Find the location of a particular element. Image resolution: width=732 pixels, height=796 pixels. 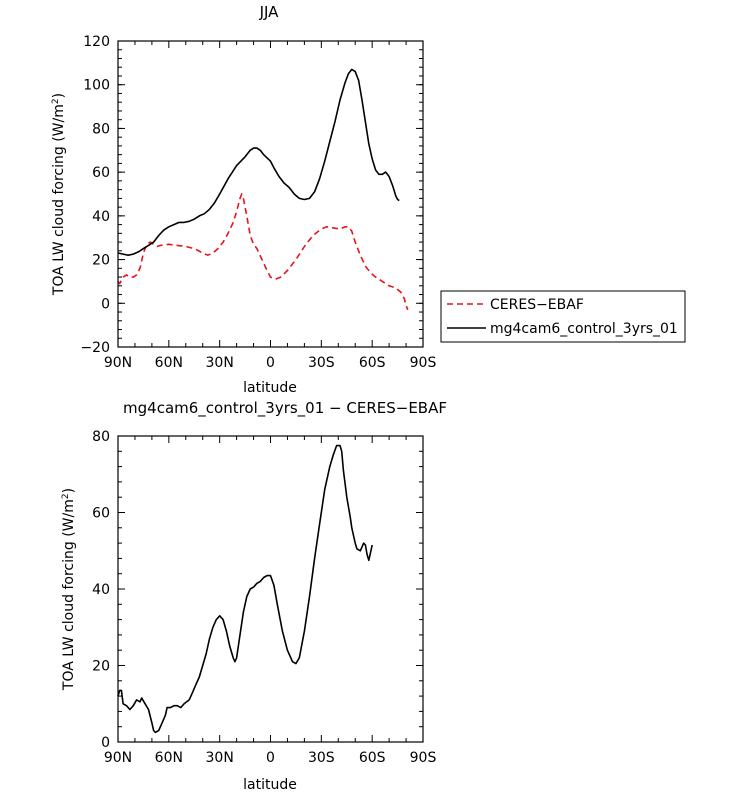

top-x-tick-label: 30S is located at coordinates (321, 363).